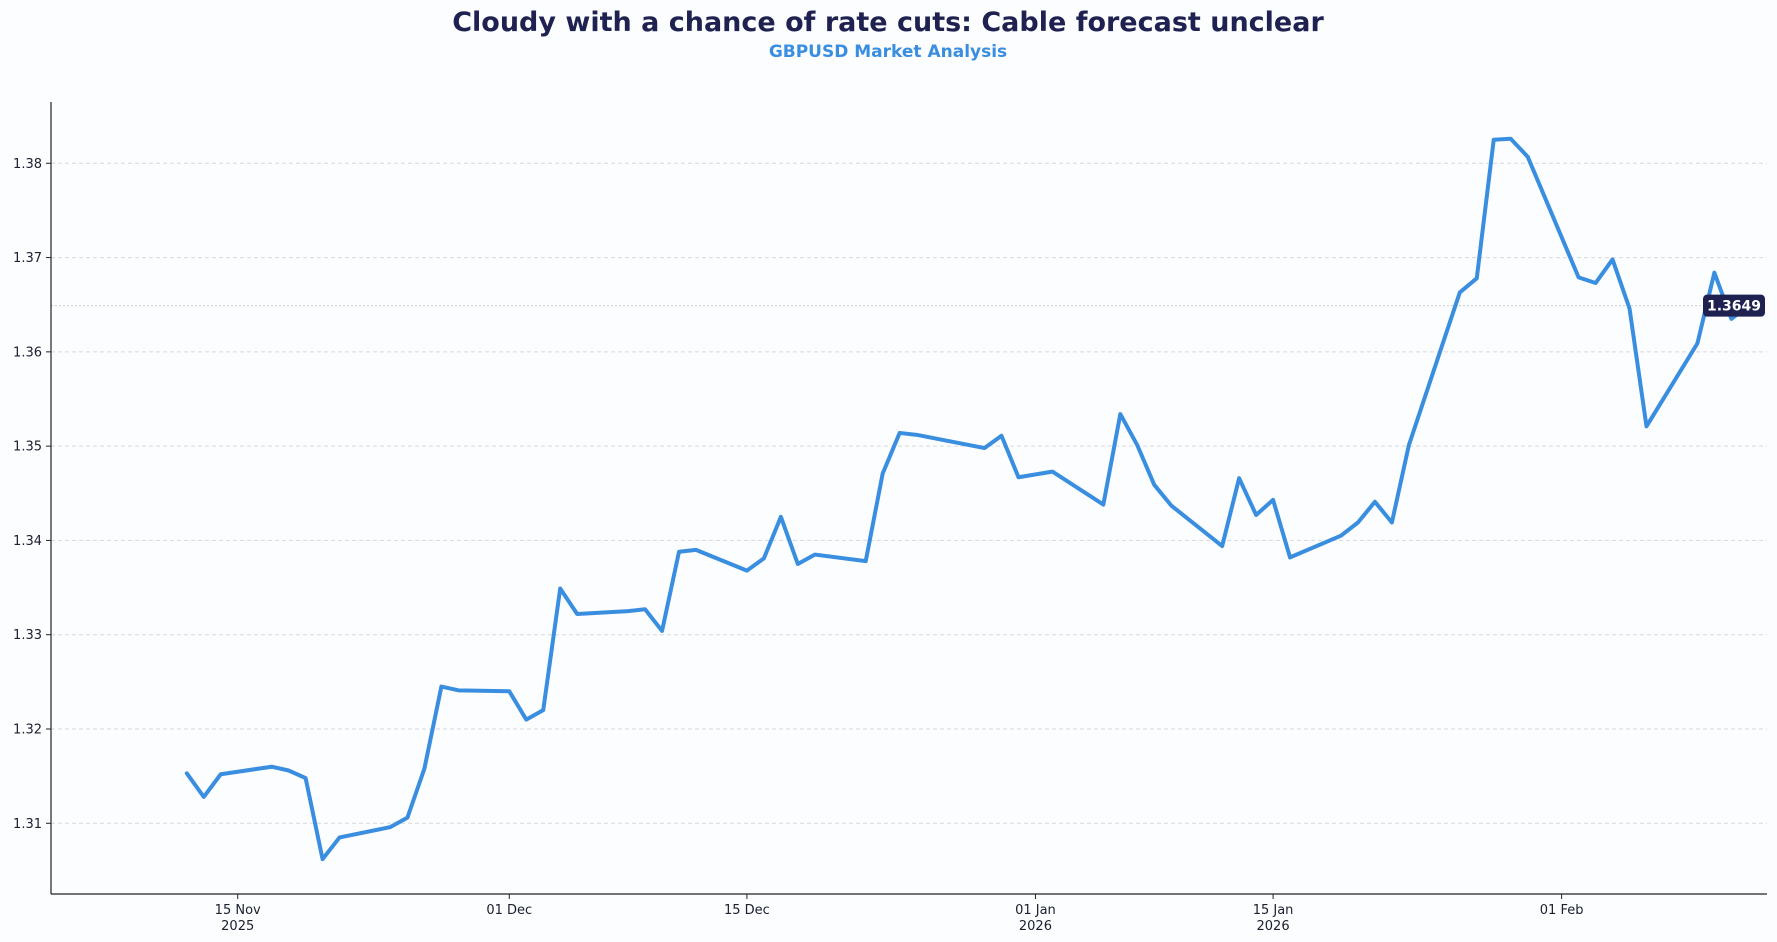  What do you see at coordinates (1273, 910) in the screenshot?
I see `x-tick-label: 15 Jan` at bounding box center [1273, 910].